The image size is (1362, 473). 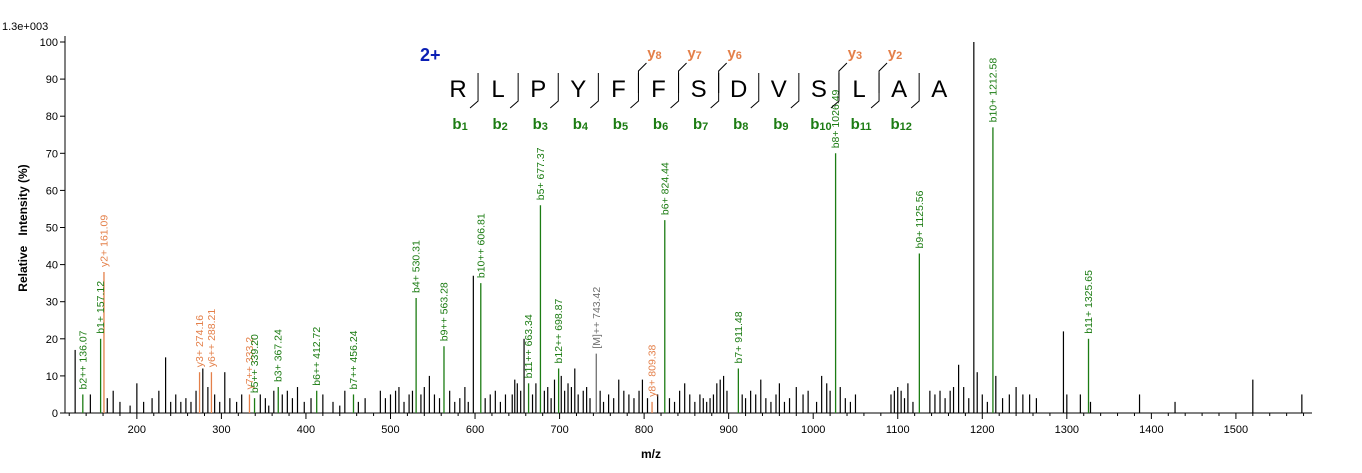 What do you see at coordinates (739, 56) in the screenshot?
I see `y-ion-number: 6` at bounding box center [739, 56].